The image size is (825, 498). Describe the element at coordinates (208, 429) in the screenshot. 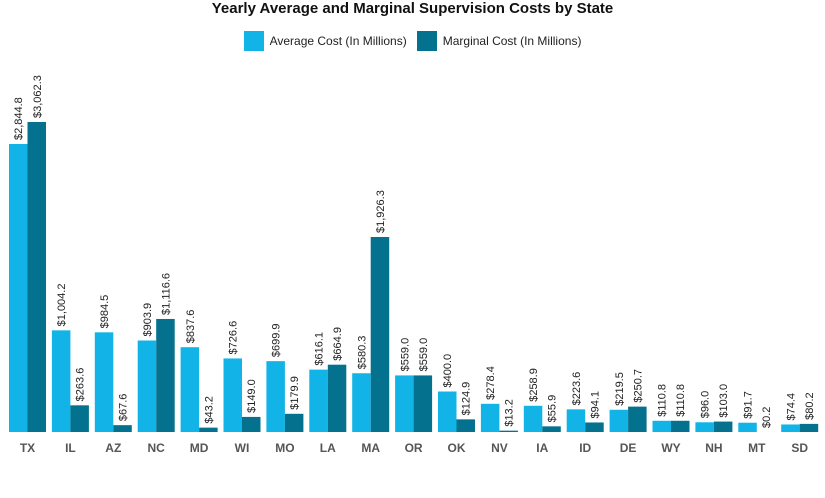

I see `bar-marginal-md` at that location.